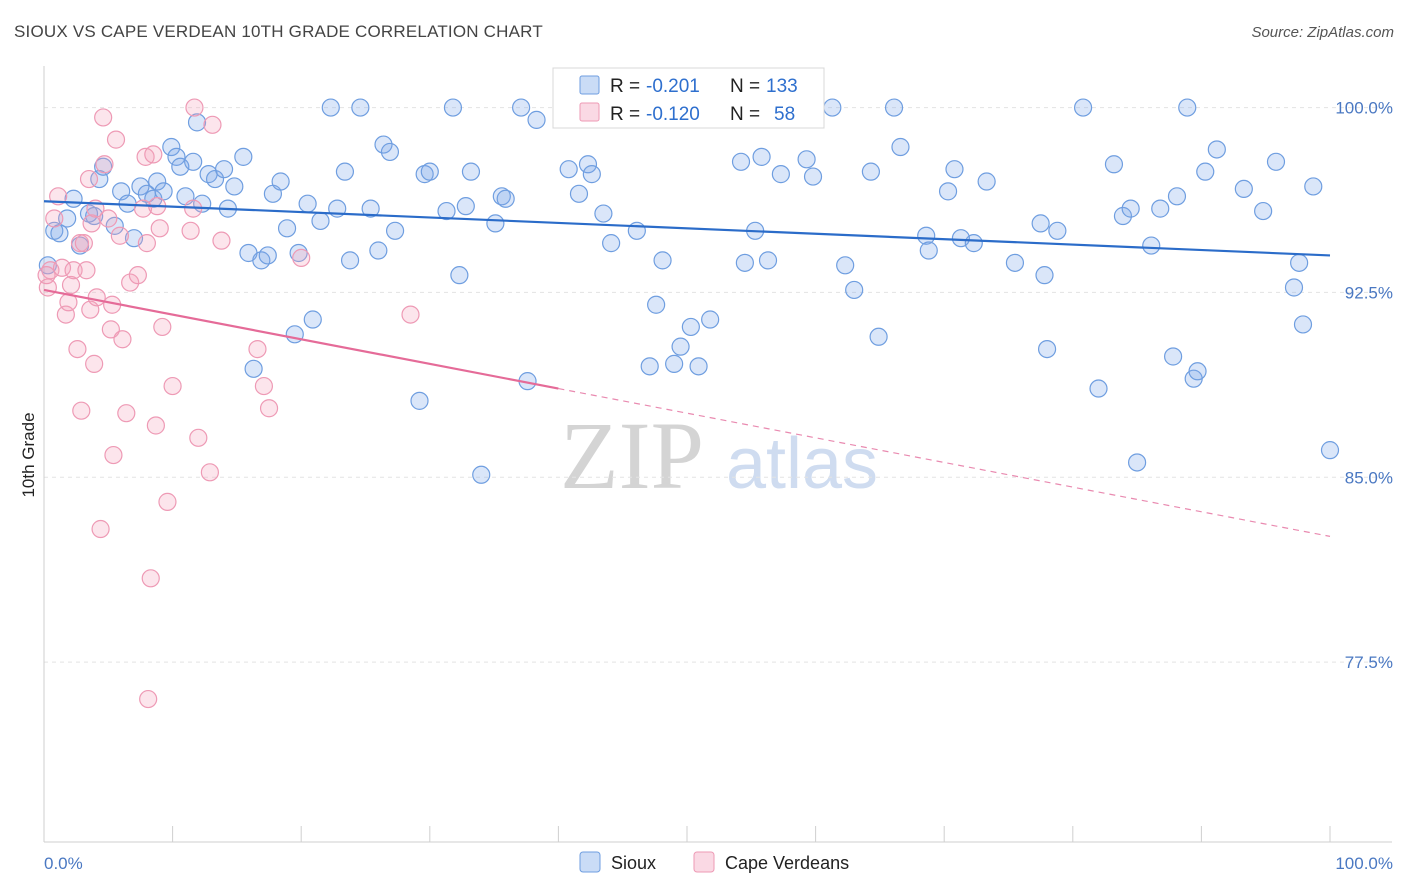 The width and height of the screenshot is (1406, 892). Describe the element at coordinates (673, 86) in the screenshot. I see `legend-r-value-sioux: -0.201` at that location.